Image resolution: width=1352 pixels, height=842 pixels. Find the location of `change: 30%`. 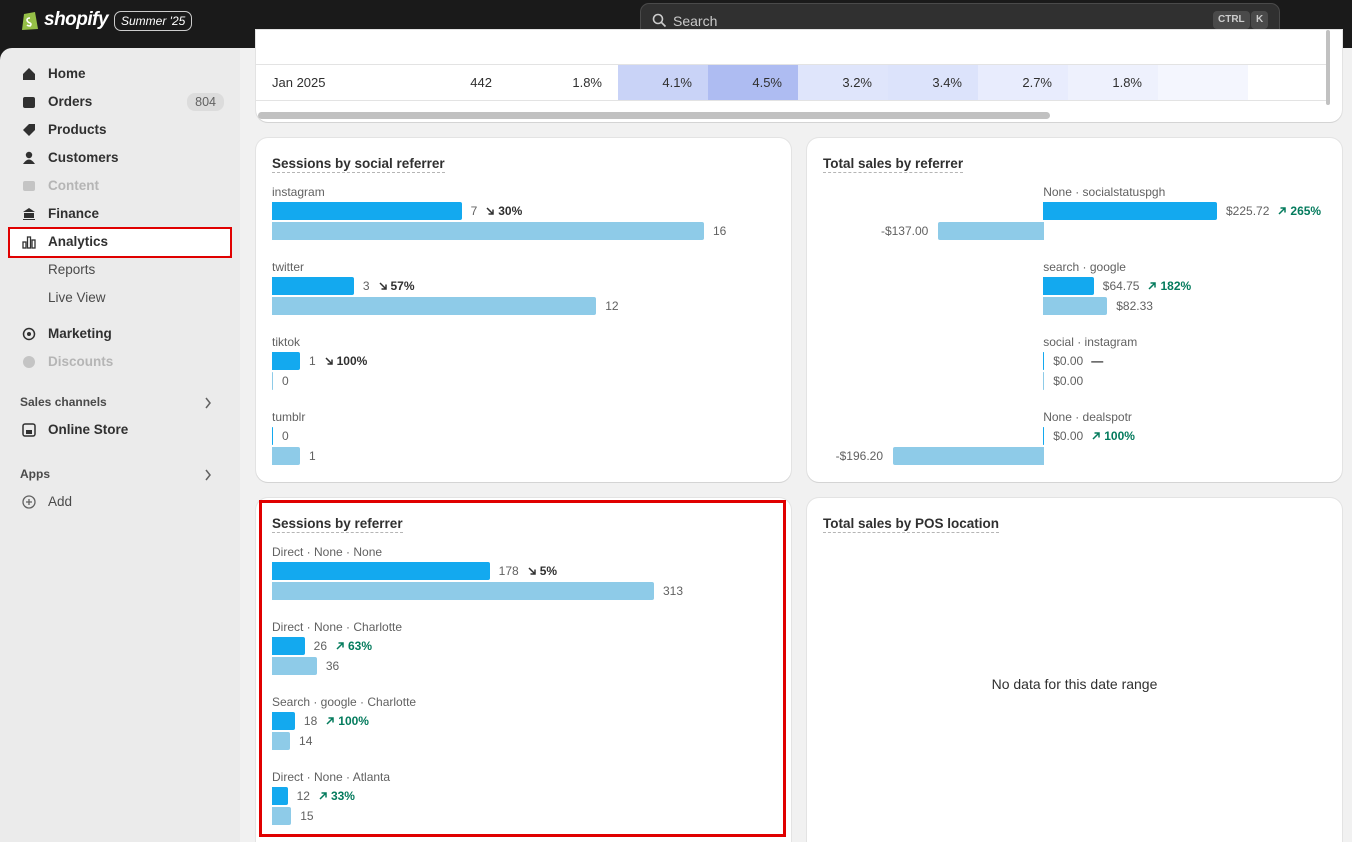

change: 30% is located at coordinates (503, 211).